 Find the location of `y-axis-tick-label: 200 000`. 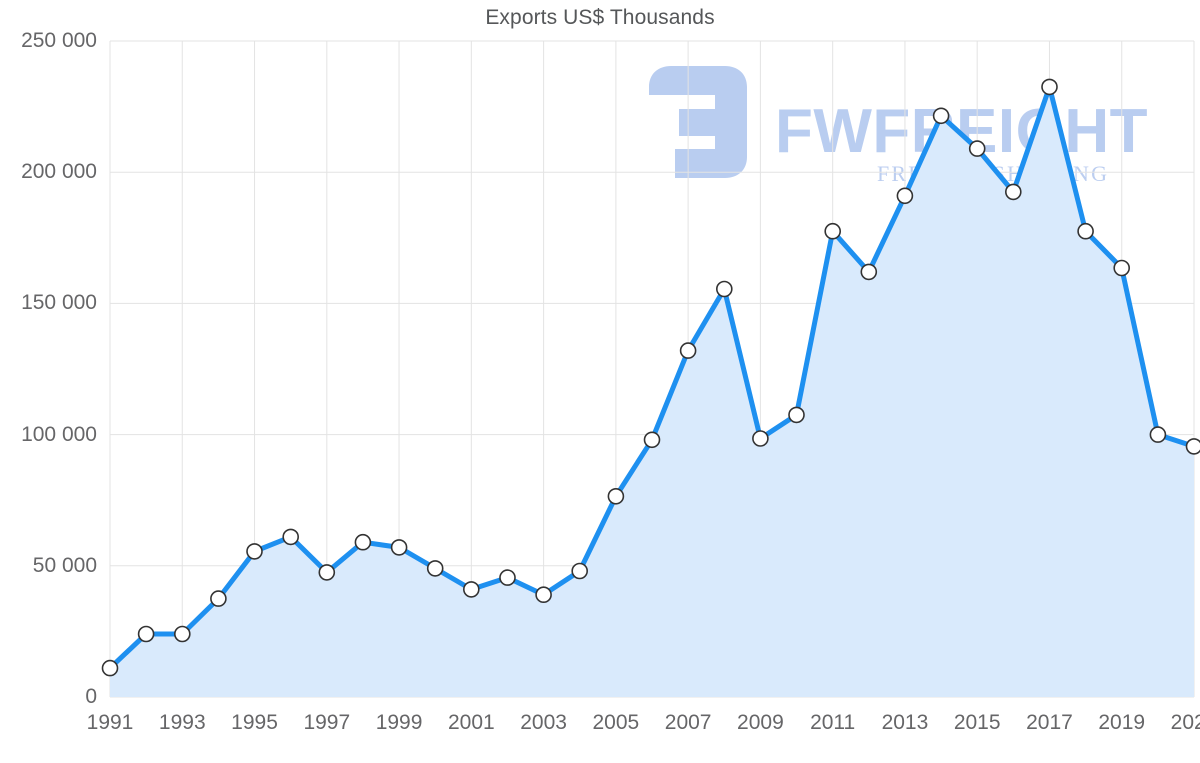

y-axis-tick-label: 200 000 is located at coordinates (59, 172).